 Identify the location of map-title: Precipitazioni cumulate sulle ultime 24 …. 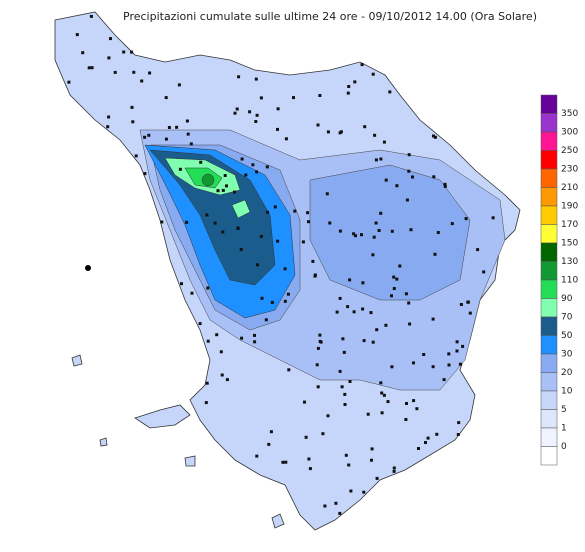
(330, 16).